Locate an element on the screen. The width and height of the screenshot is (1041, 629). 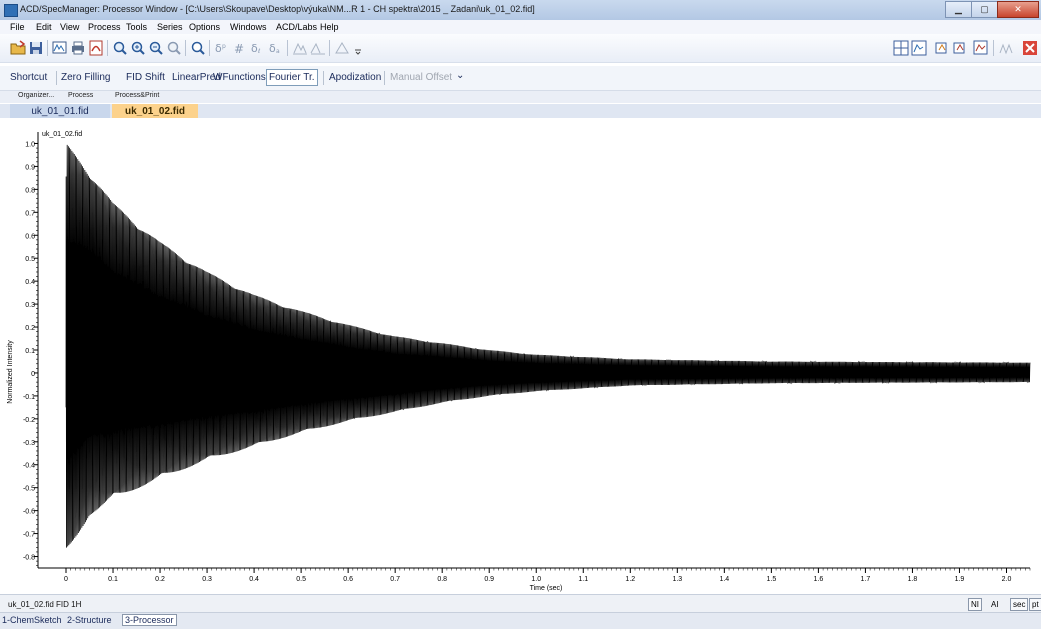
menu-tools: Tools is located at coordinates (137, 27).